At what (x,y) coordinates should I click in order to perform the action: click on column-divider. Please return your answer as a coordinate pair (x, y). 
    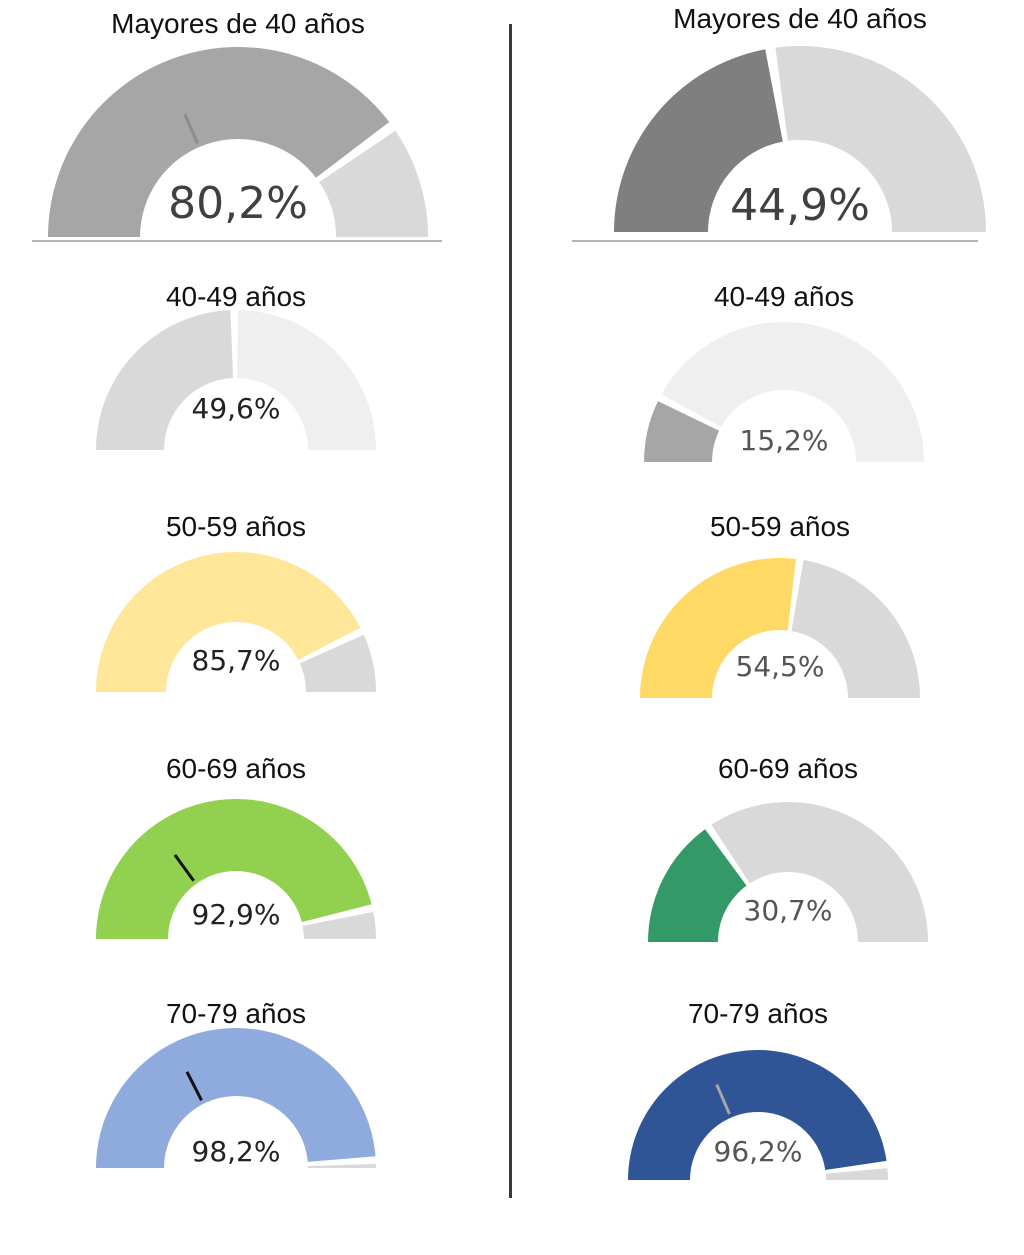
    Looking at the image, I should click on (510, 611).